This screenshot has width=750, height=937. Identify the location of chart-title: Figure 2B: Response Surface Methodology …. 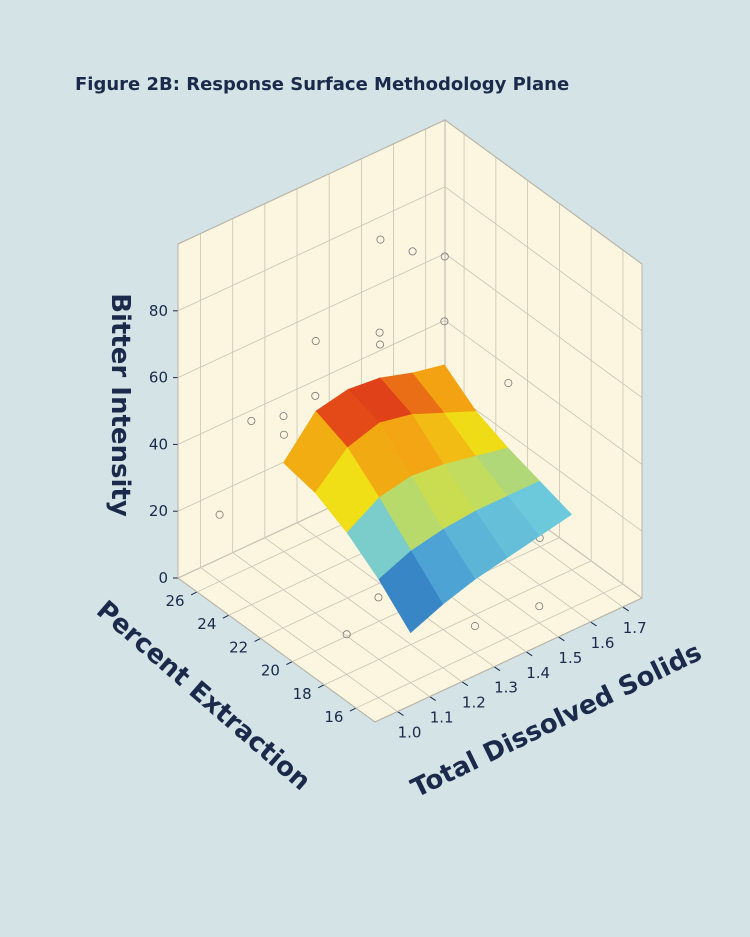
(322, 84).